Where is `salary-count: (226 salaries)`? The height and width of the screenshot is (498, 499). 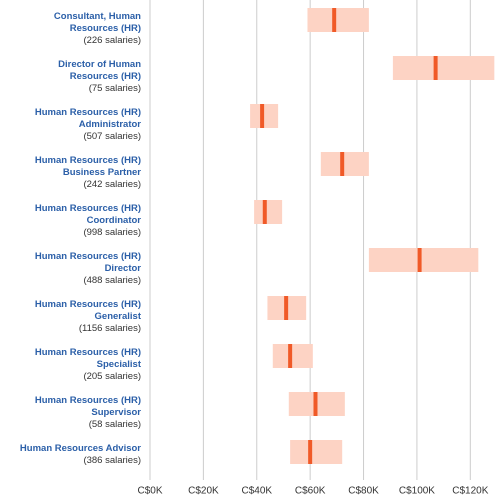
salary-count: (226 salaries) is located at coordinates (112, 40).